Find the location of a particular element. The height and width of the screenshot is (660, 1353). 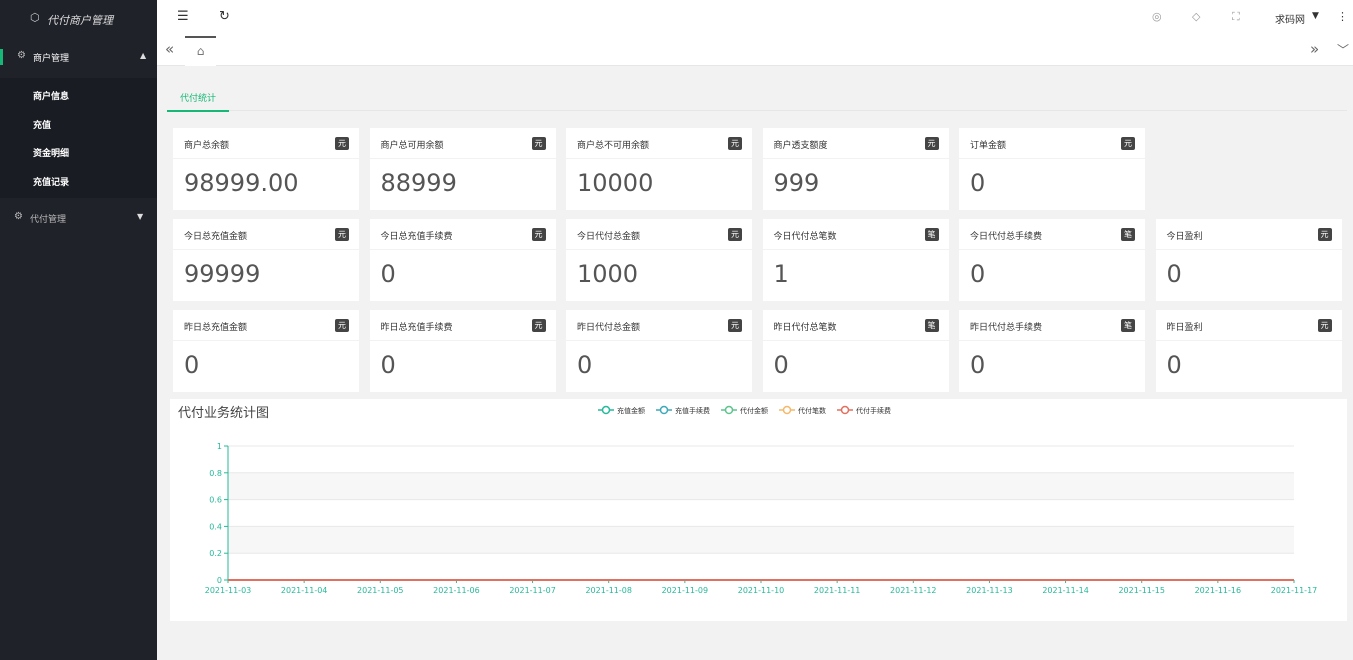

topbar: ☰ ↻ ◎ ◇ ⛶ 求码网 ▼ ⋮ is located at coordinates (755, 18).